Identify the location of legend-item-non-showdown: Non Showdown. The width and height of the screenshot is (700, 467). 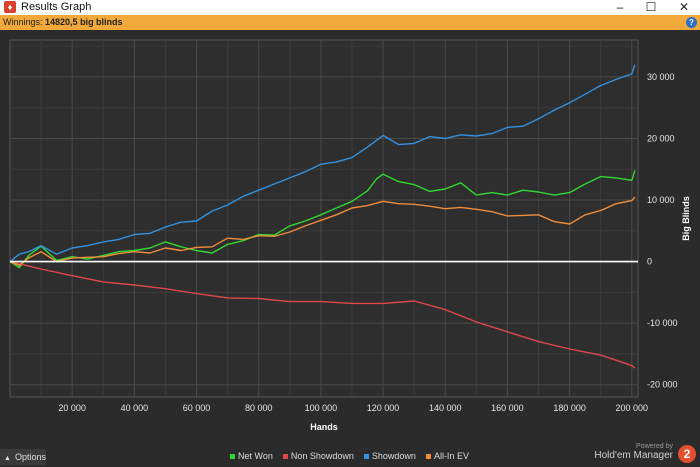
(318, 456).